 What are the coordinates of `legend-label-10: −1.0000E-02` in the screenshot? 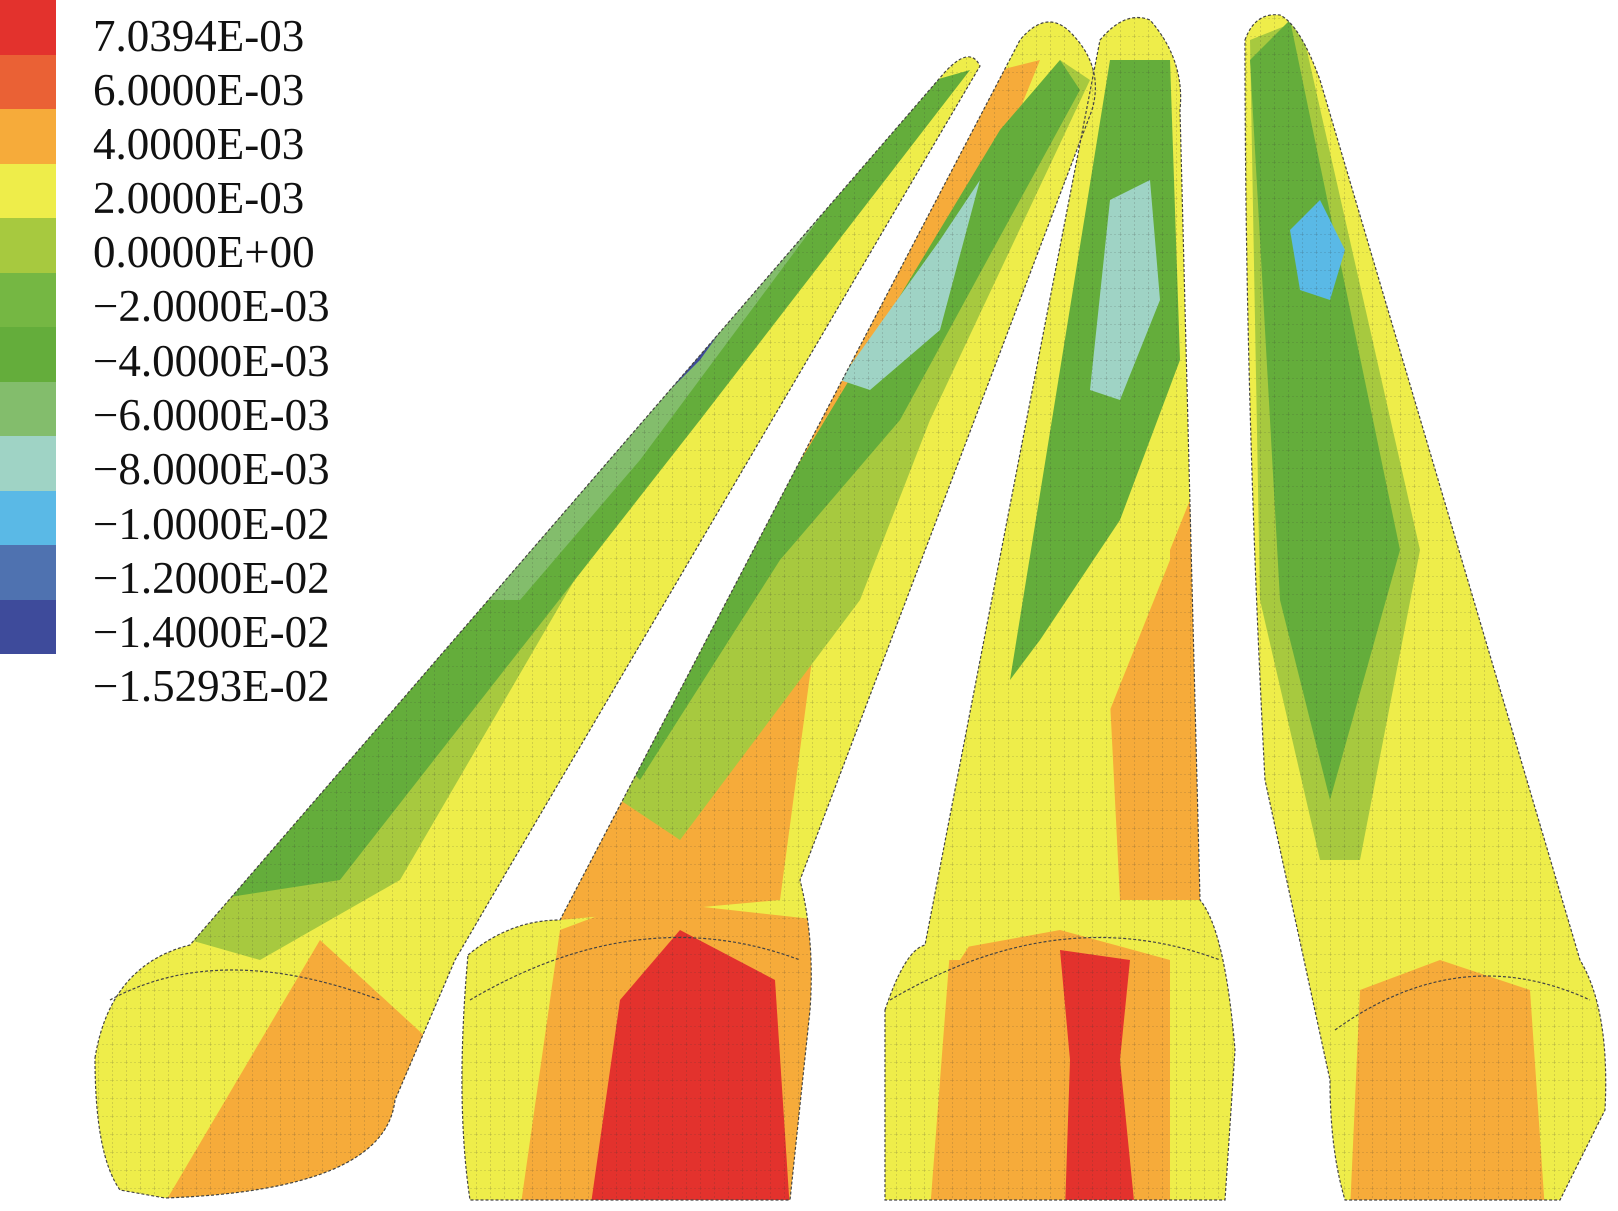 It's located at (211, 524).